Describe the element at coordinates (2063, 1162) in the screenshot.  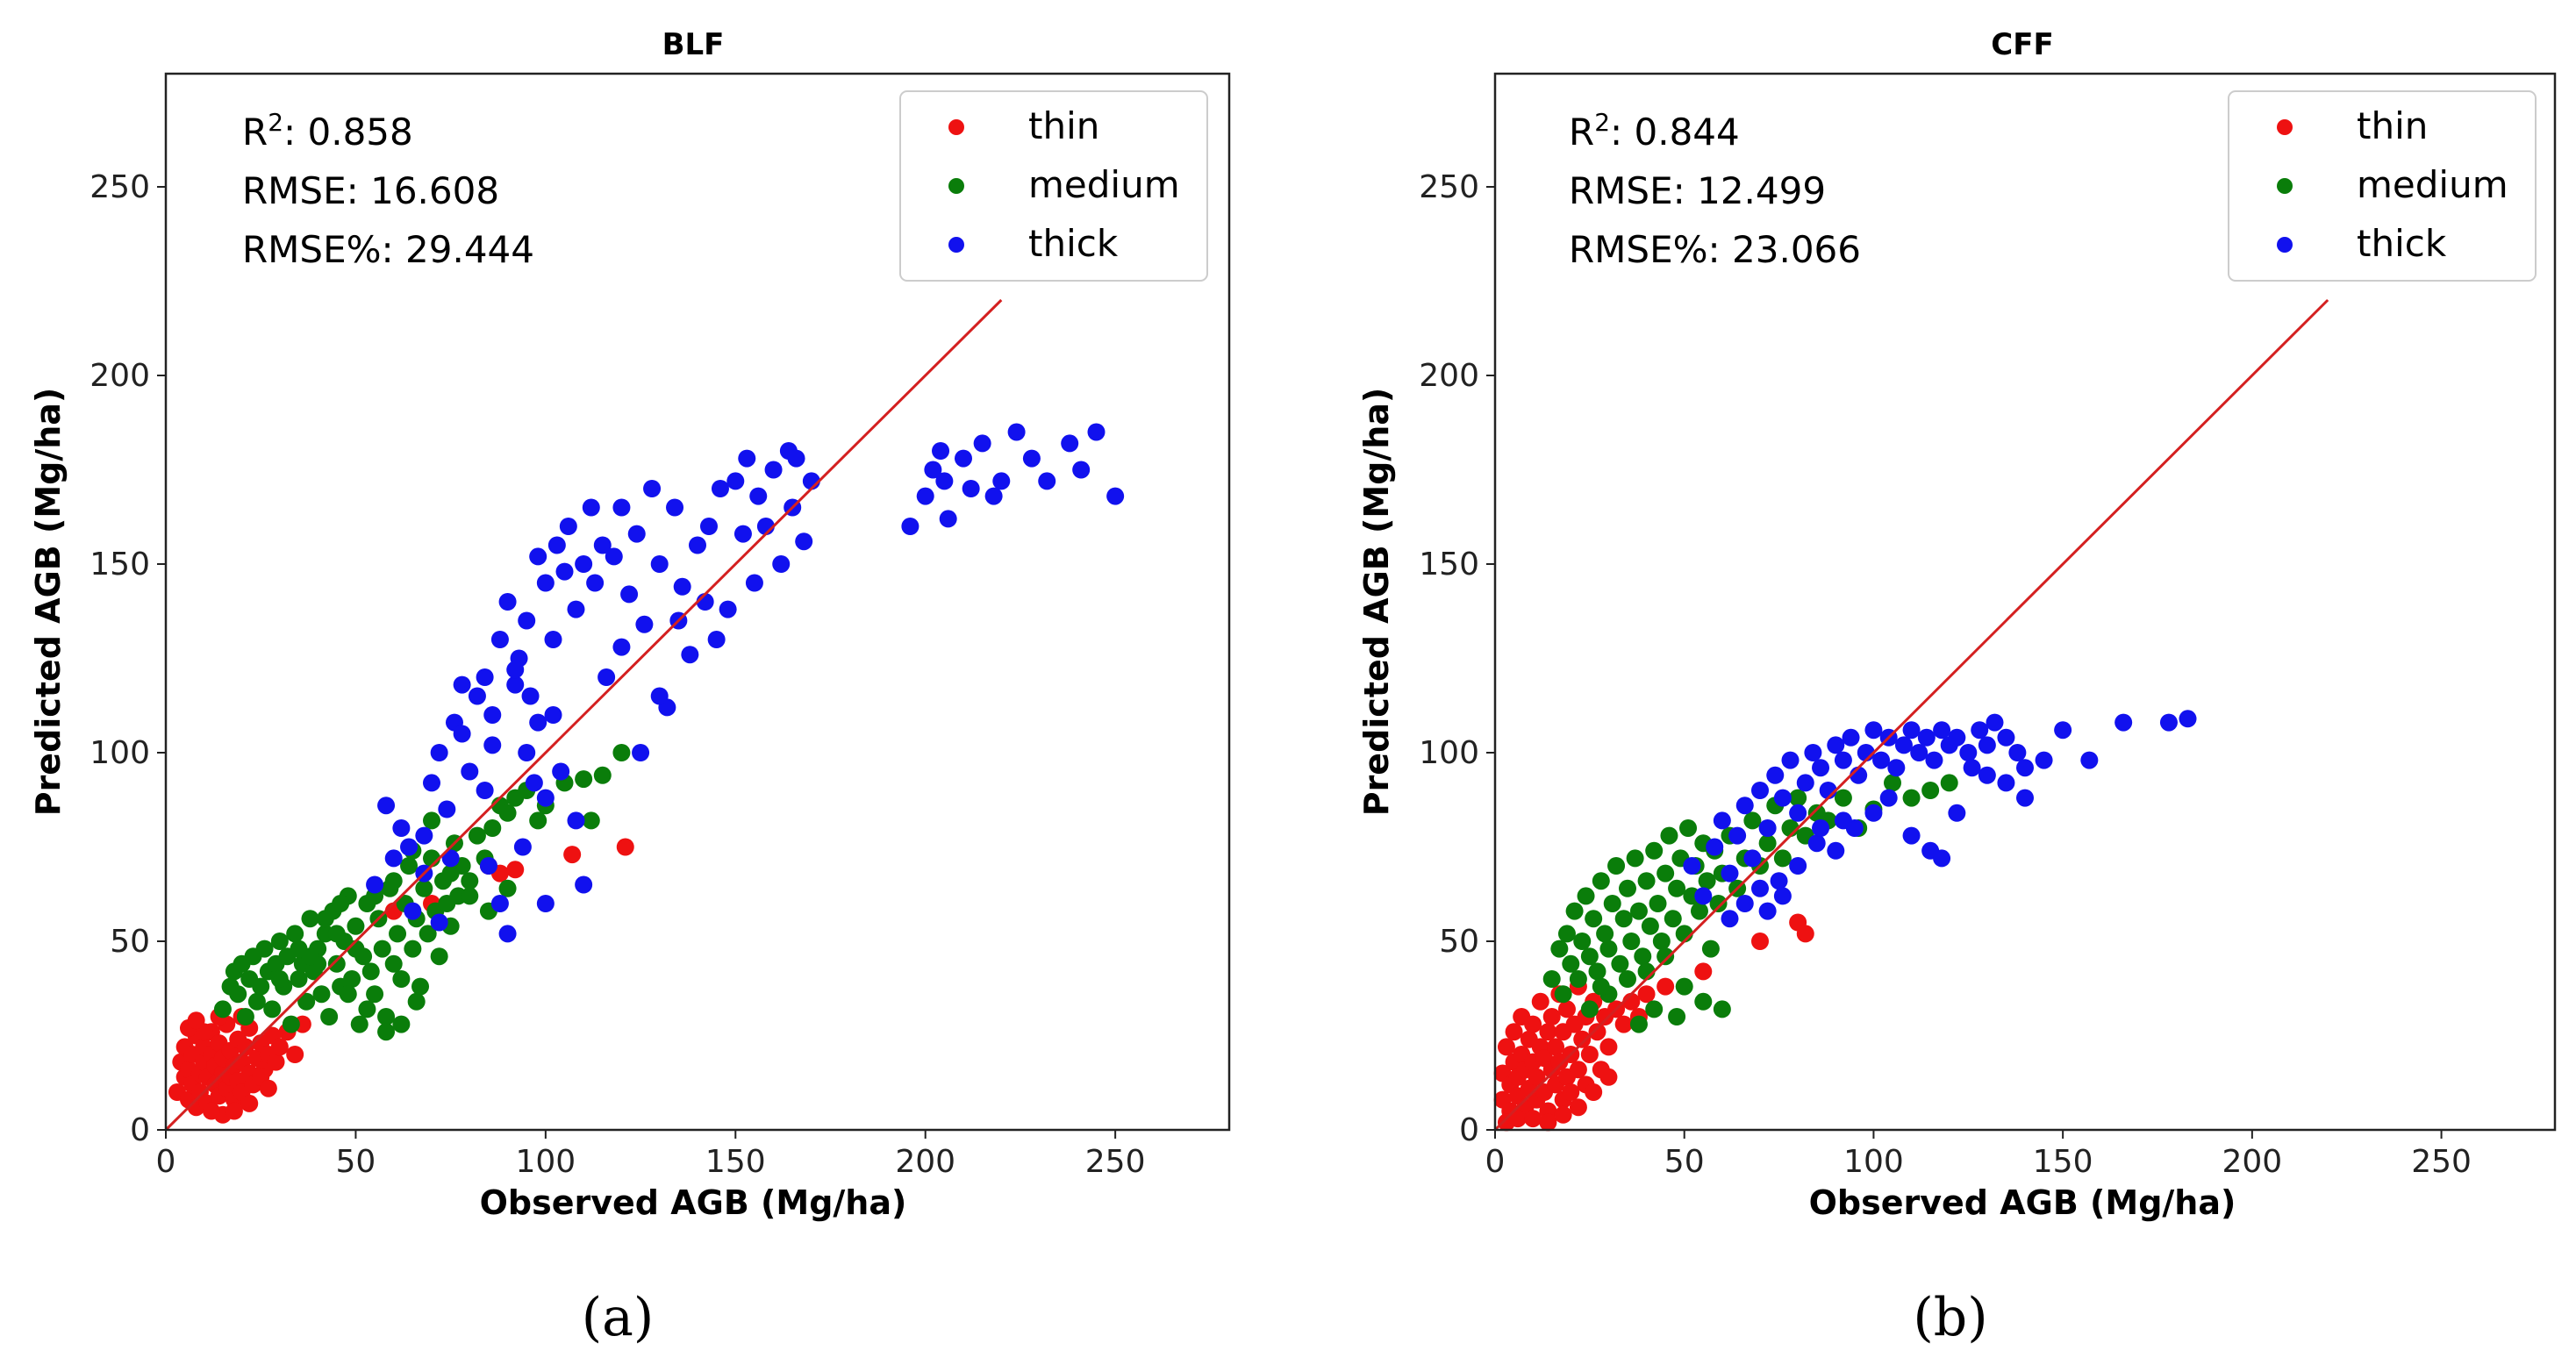
I see `x-tick-label: 150` at that location.